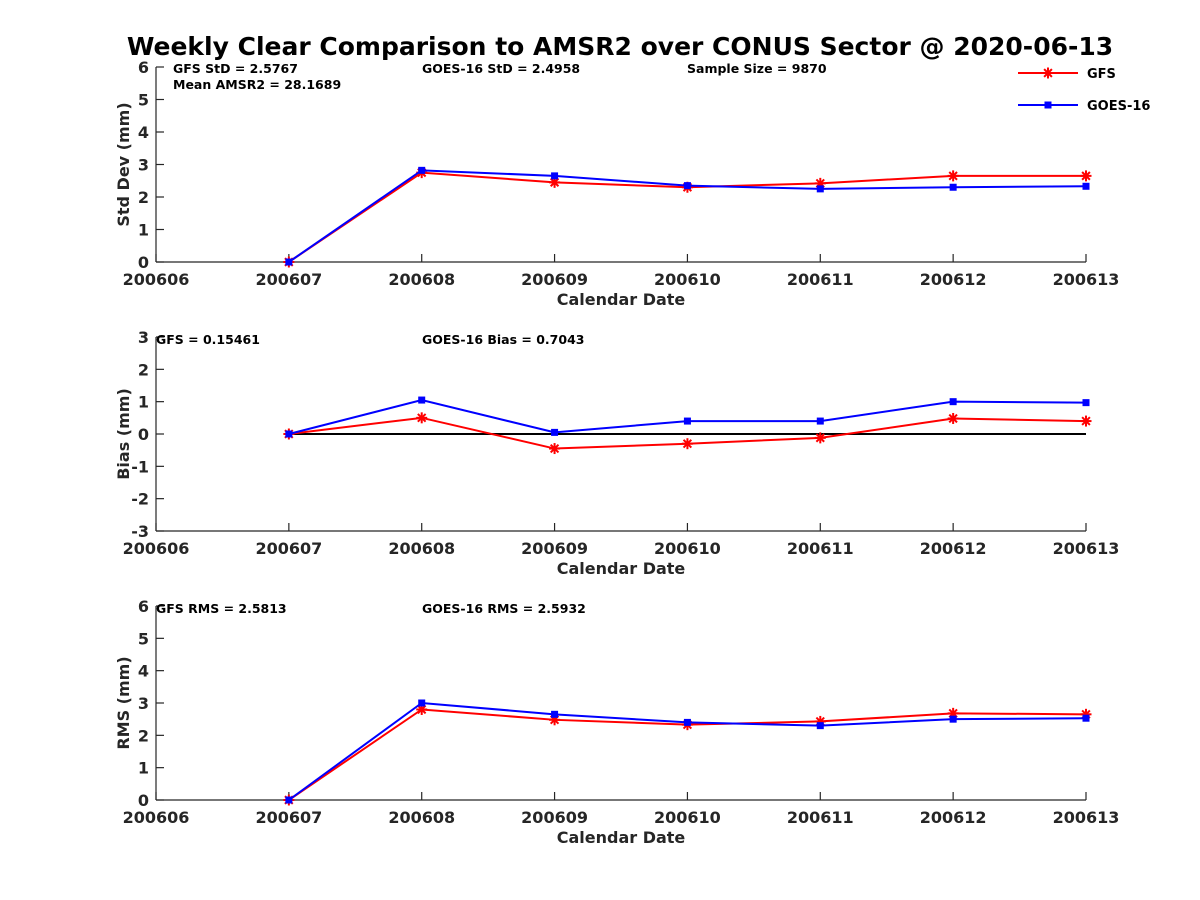 This screenshot has height=900, width=1200. Describe the element at coordinates (208, 339) in the screenshot. I see `stat-annotation: GFS = 0.15461` at that location.